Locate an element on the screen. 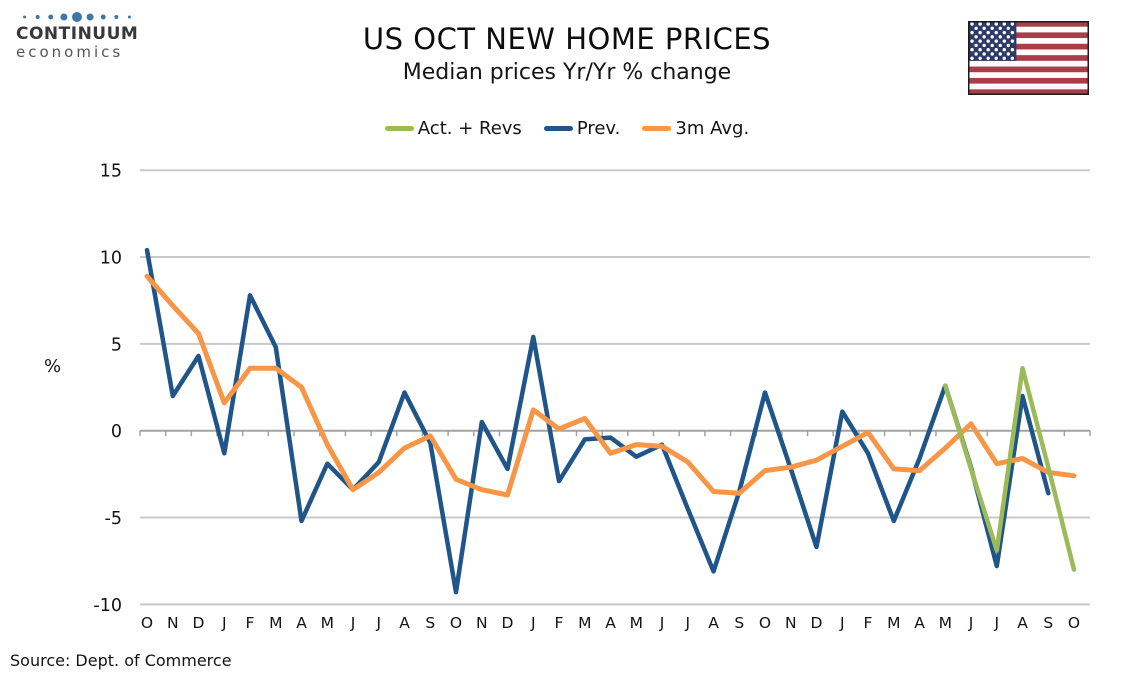 This screenshot has width=1134, height=680. legend-label-prev: Prev. is located at coordinates (598, 128).